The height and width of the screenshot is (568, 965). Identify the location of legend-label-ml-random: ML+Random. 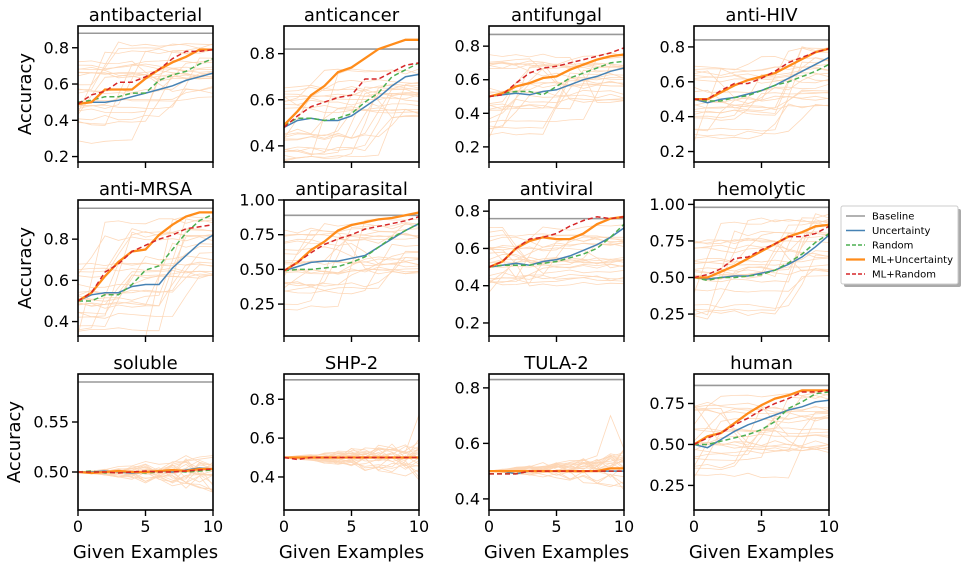
(904, 275).